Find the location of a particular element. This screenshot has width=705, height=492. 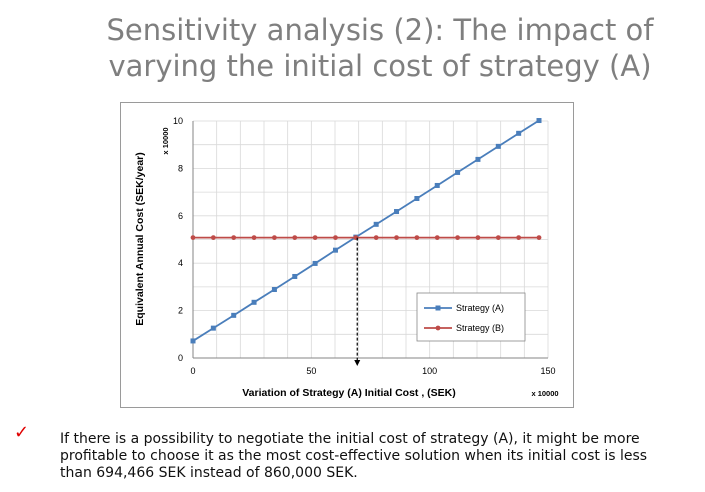

x-axis-multiplier: x 10000 is located at coordinates (544, 393).